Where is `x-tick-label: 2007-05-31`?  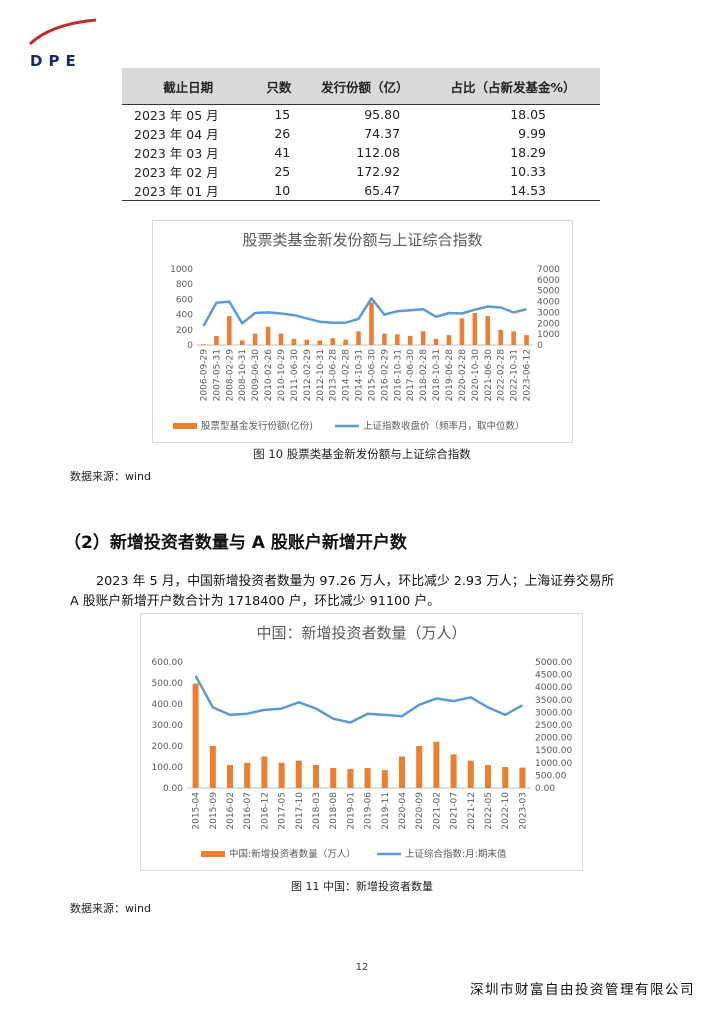 x-tick-label: 2007-05-31 is located at coordinates (217, 375).